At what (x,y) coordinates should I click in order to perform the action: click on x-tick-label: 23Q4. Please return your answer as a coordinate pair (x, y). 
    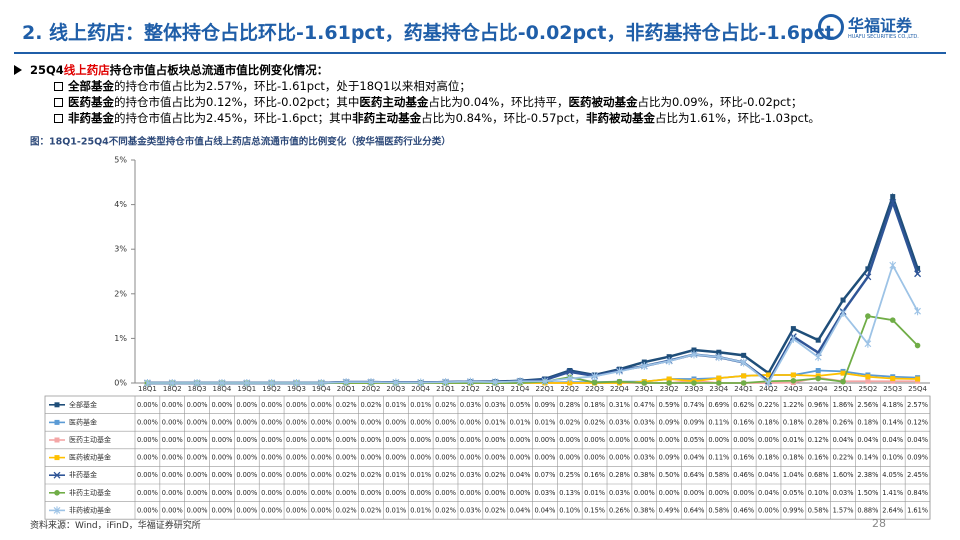
    Looking at the image, I should click on (718, 389).